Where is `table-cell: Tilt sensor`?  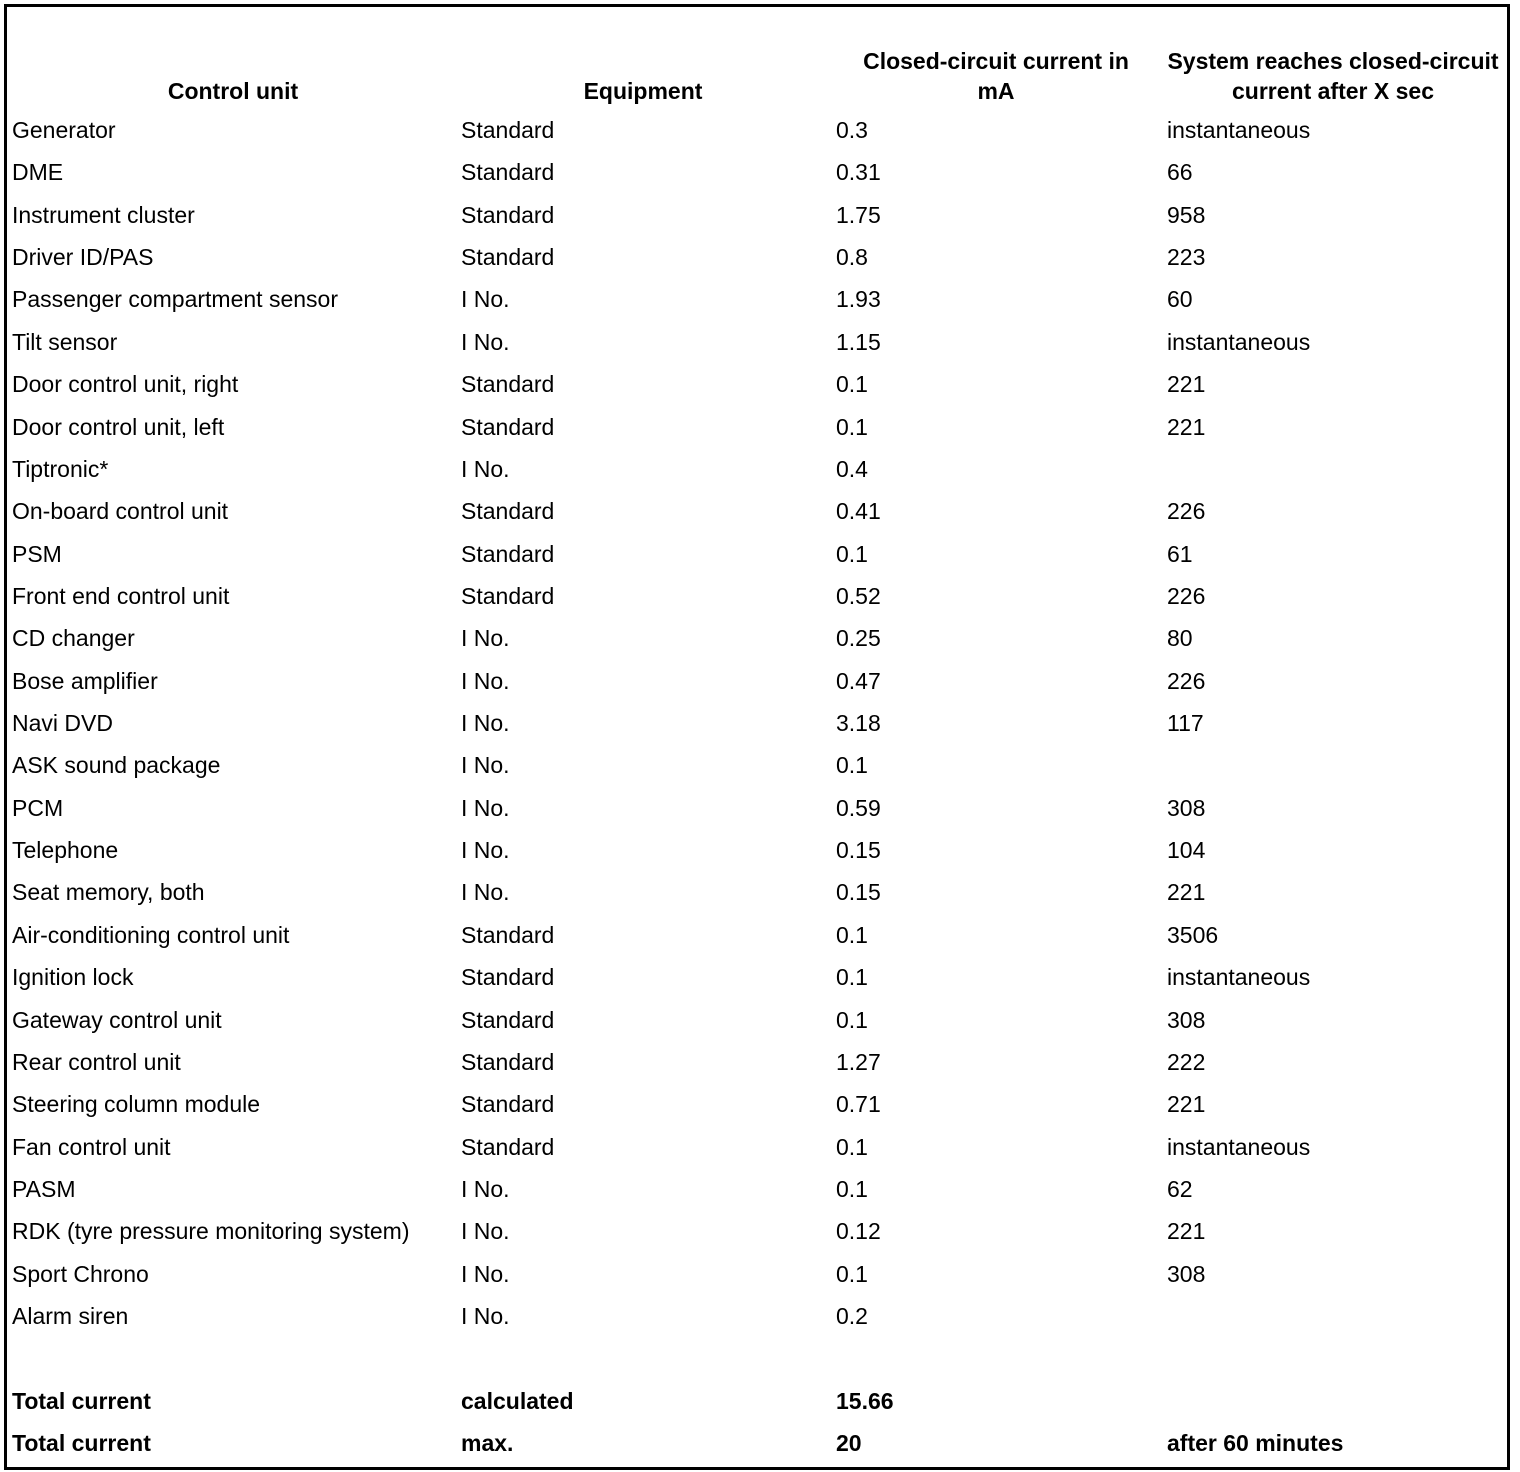 table-cell: Tilt sensor is located at coordinates (65, 341).